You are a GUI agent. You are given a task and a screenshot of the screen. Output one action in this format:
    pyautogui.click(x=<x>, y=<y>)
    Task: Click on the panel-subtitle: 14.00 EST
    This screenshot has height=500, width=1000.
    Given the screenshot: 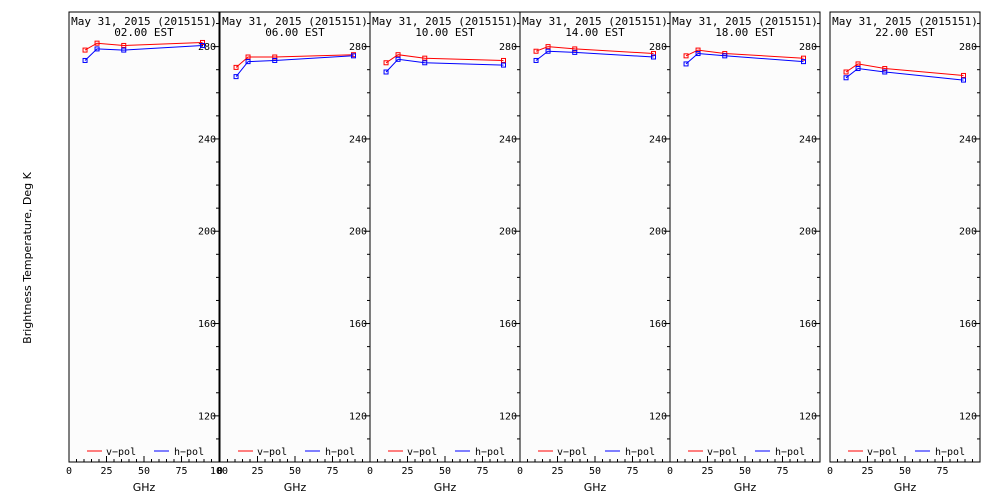 What is the action you would take?
    pyautogui.click(x=595, y=32)
    